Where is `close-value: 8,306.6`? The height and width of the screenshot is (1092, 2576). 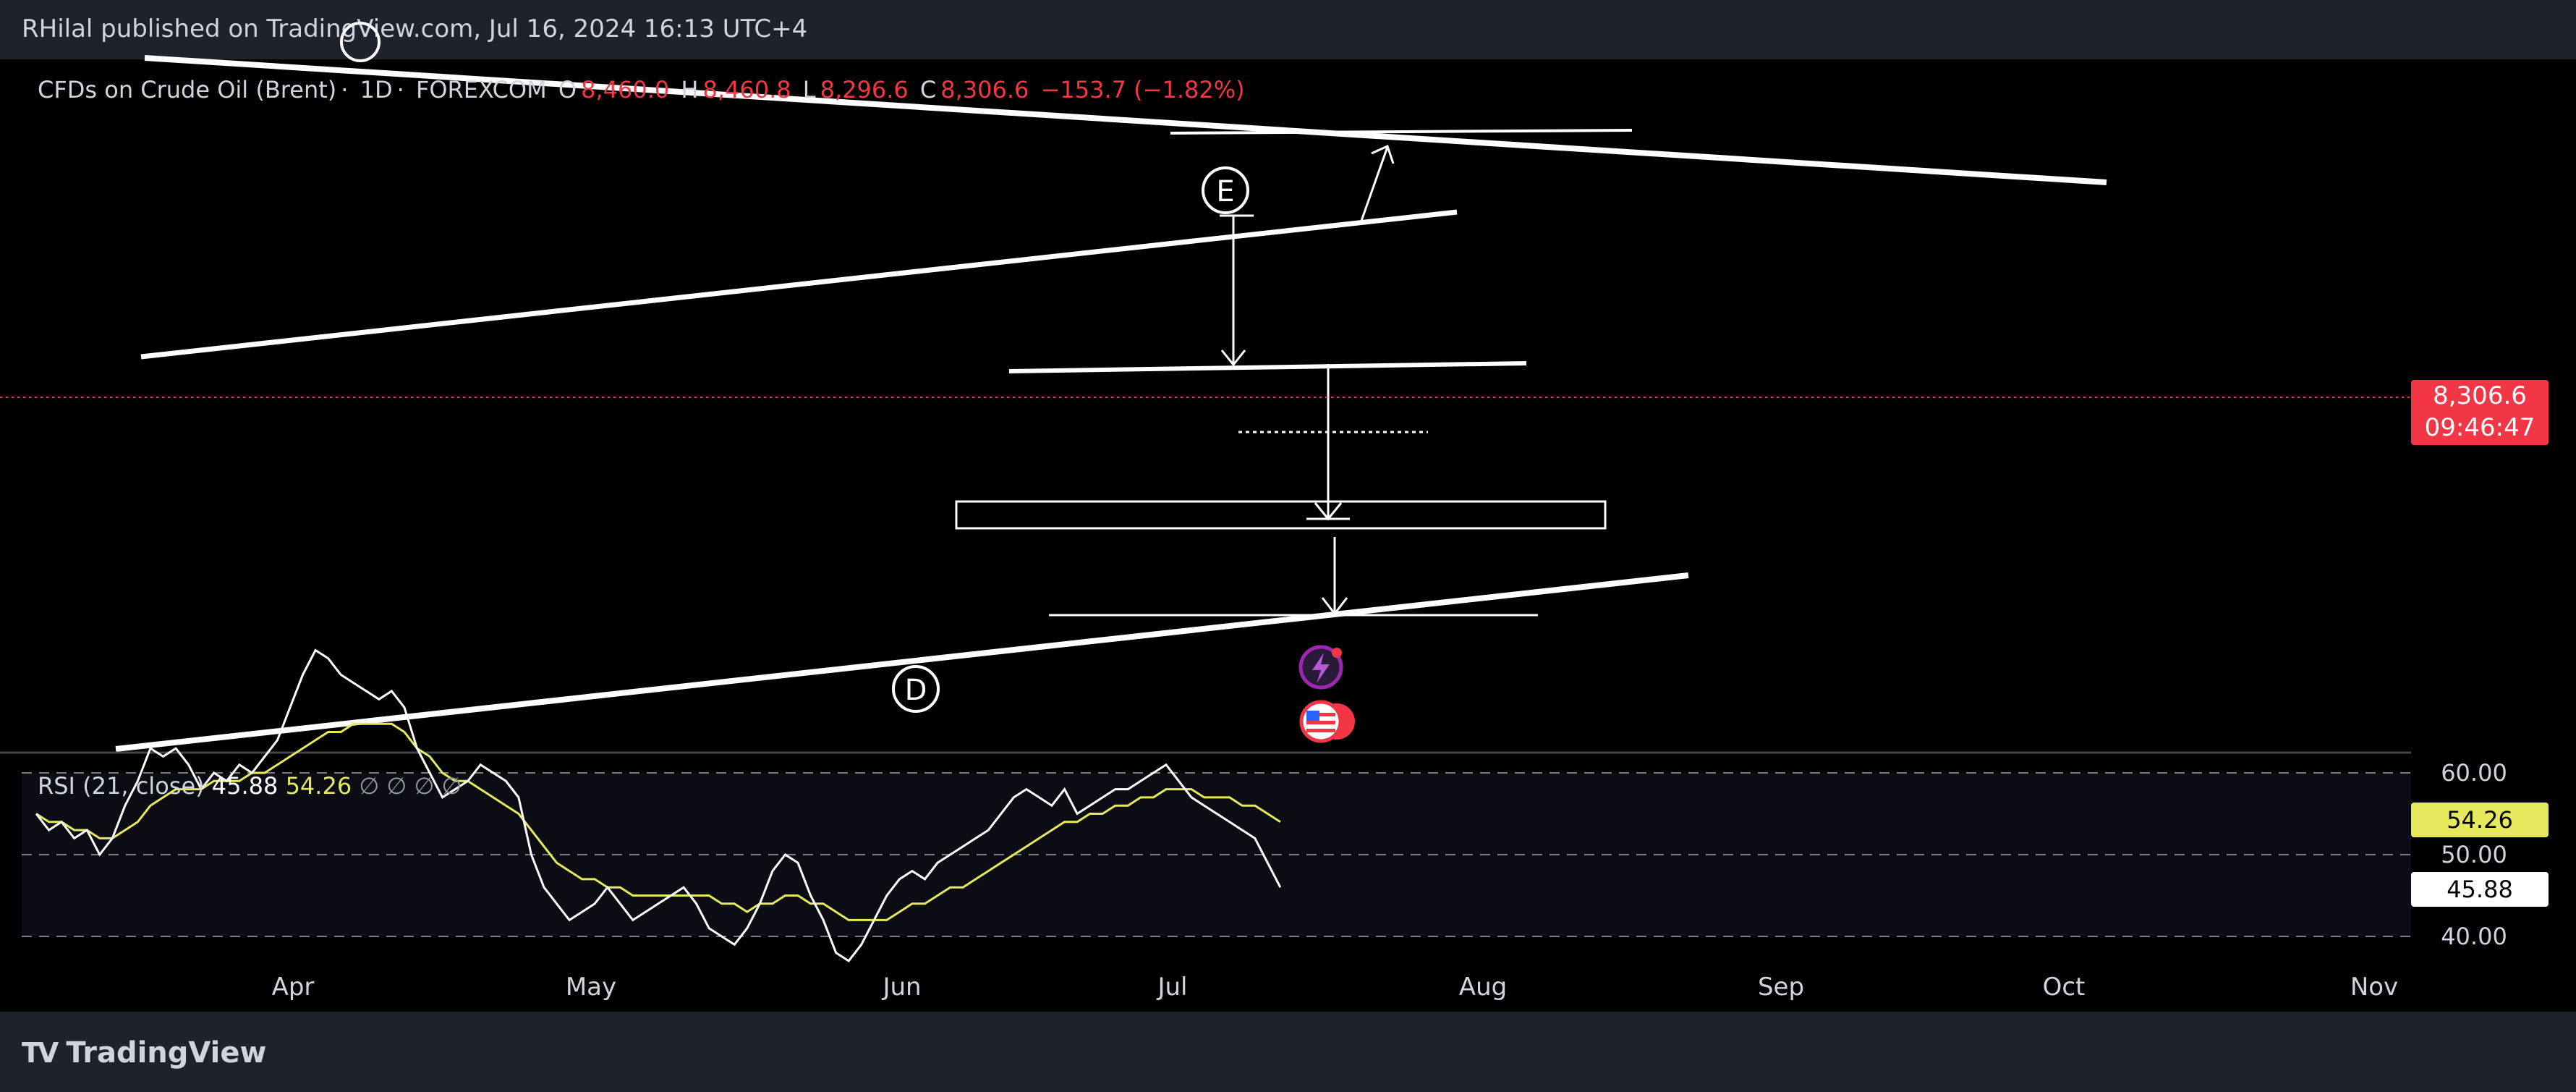
close-value: 8,306.6 is located at coordinates (984, 89).